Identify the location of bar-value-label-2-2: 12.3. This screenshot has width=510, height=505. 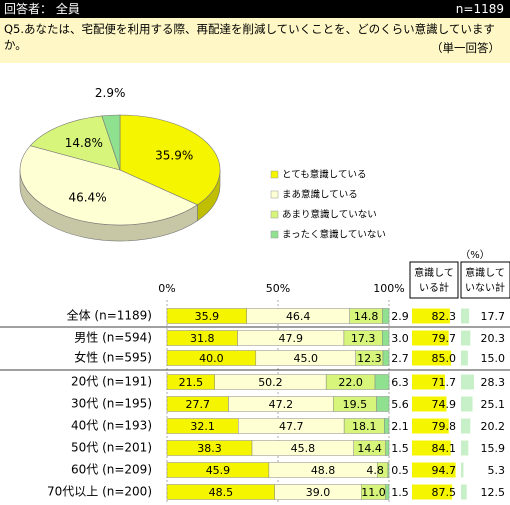
(369, 358).